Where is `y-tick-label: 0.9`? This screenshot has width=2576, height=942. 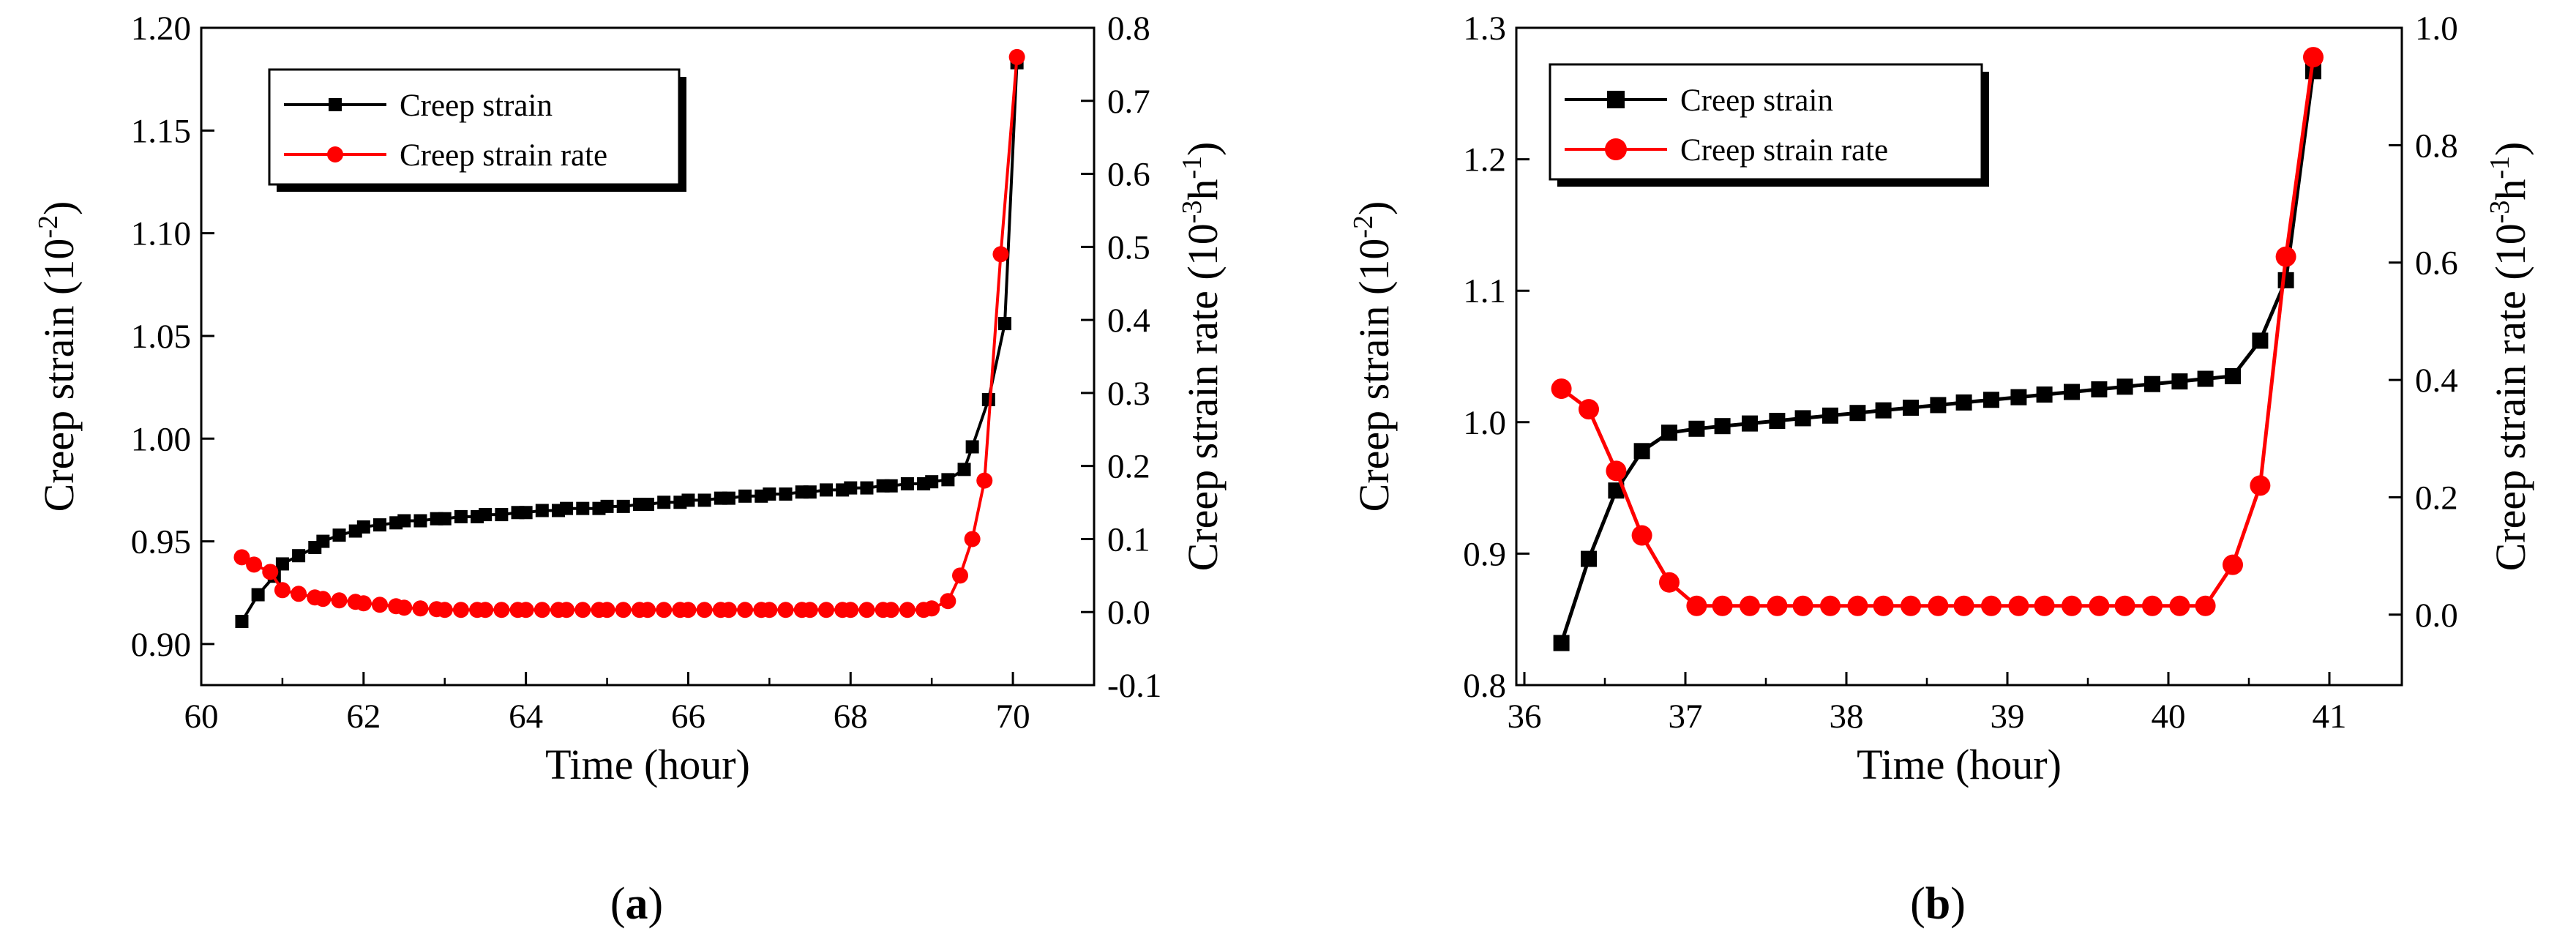
y-tick-label: 0.9 is located at coordinates (1484, 554).